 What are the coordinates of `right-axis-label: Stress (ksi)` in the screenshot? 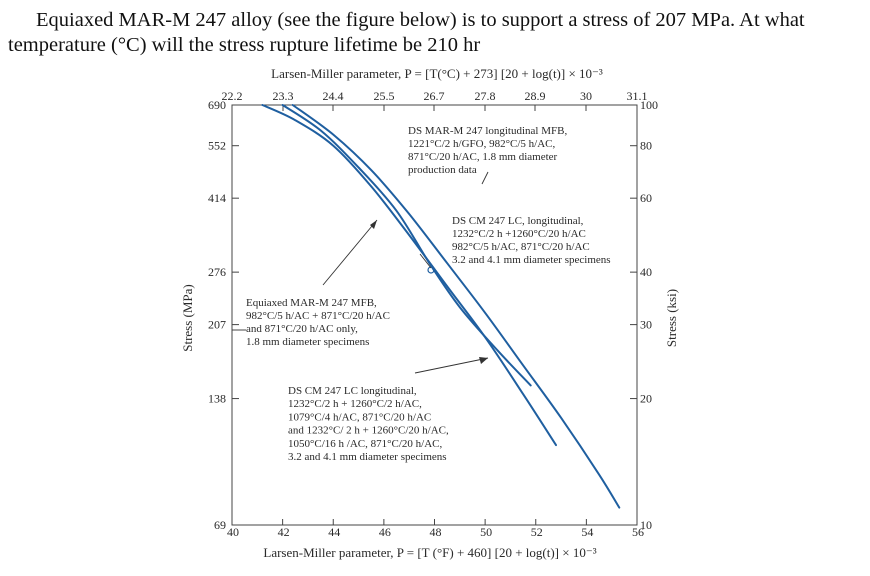 It's located at (671, 318).